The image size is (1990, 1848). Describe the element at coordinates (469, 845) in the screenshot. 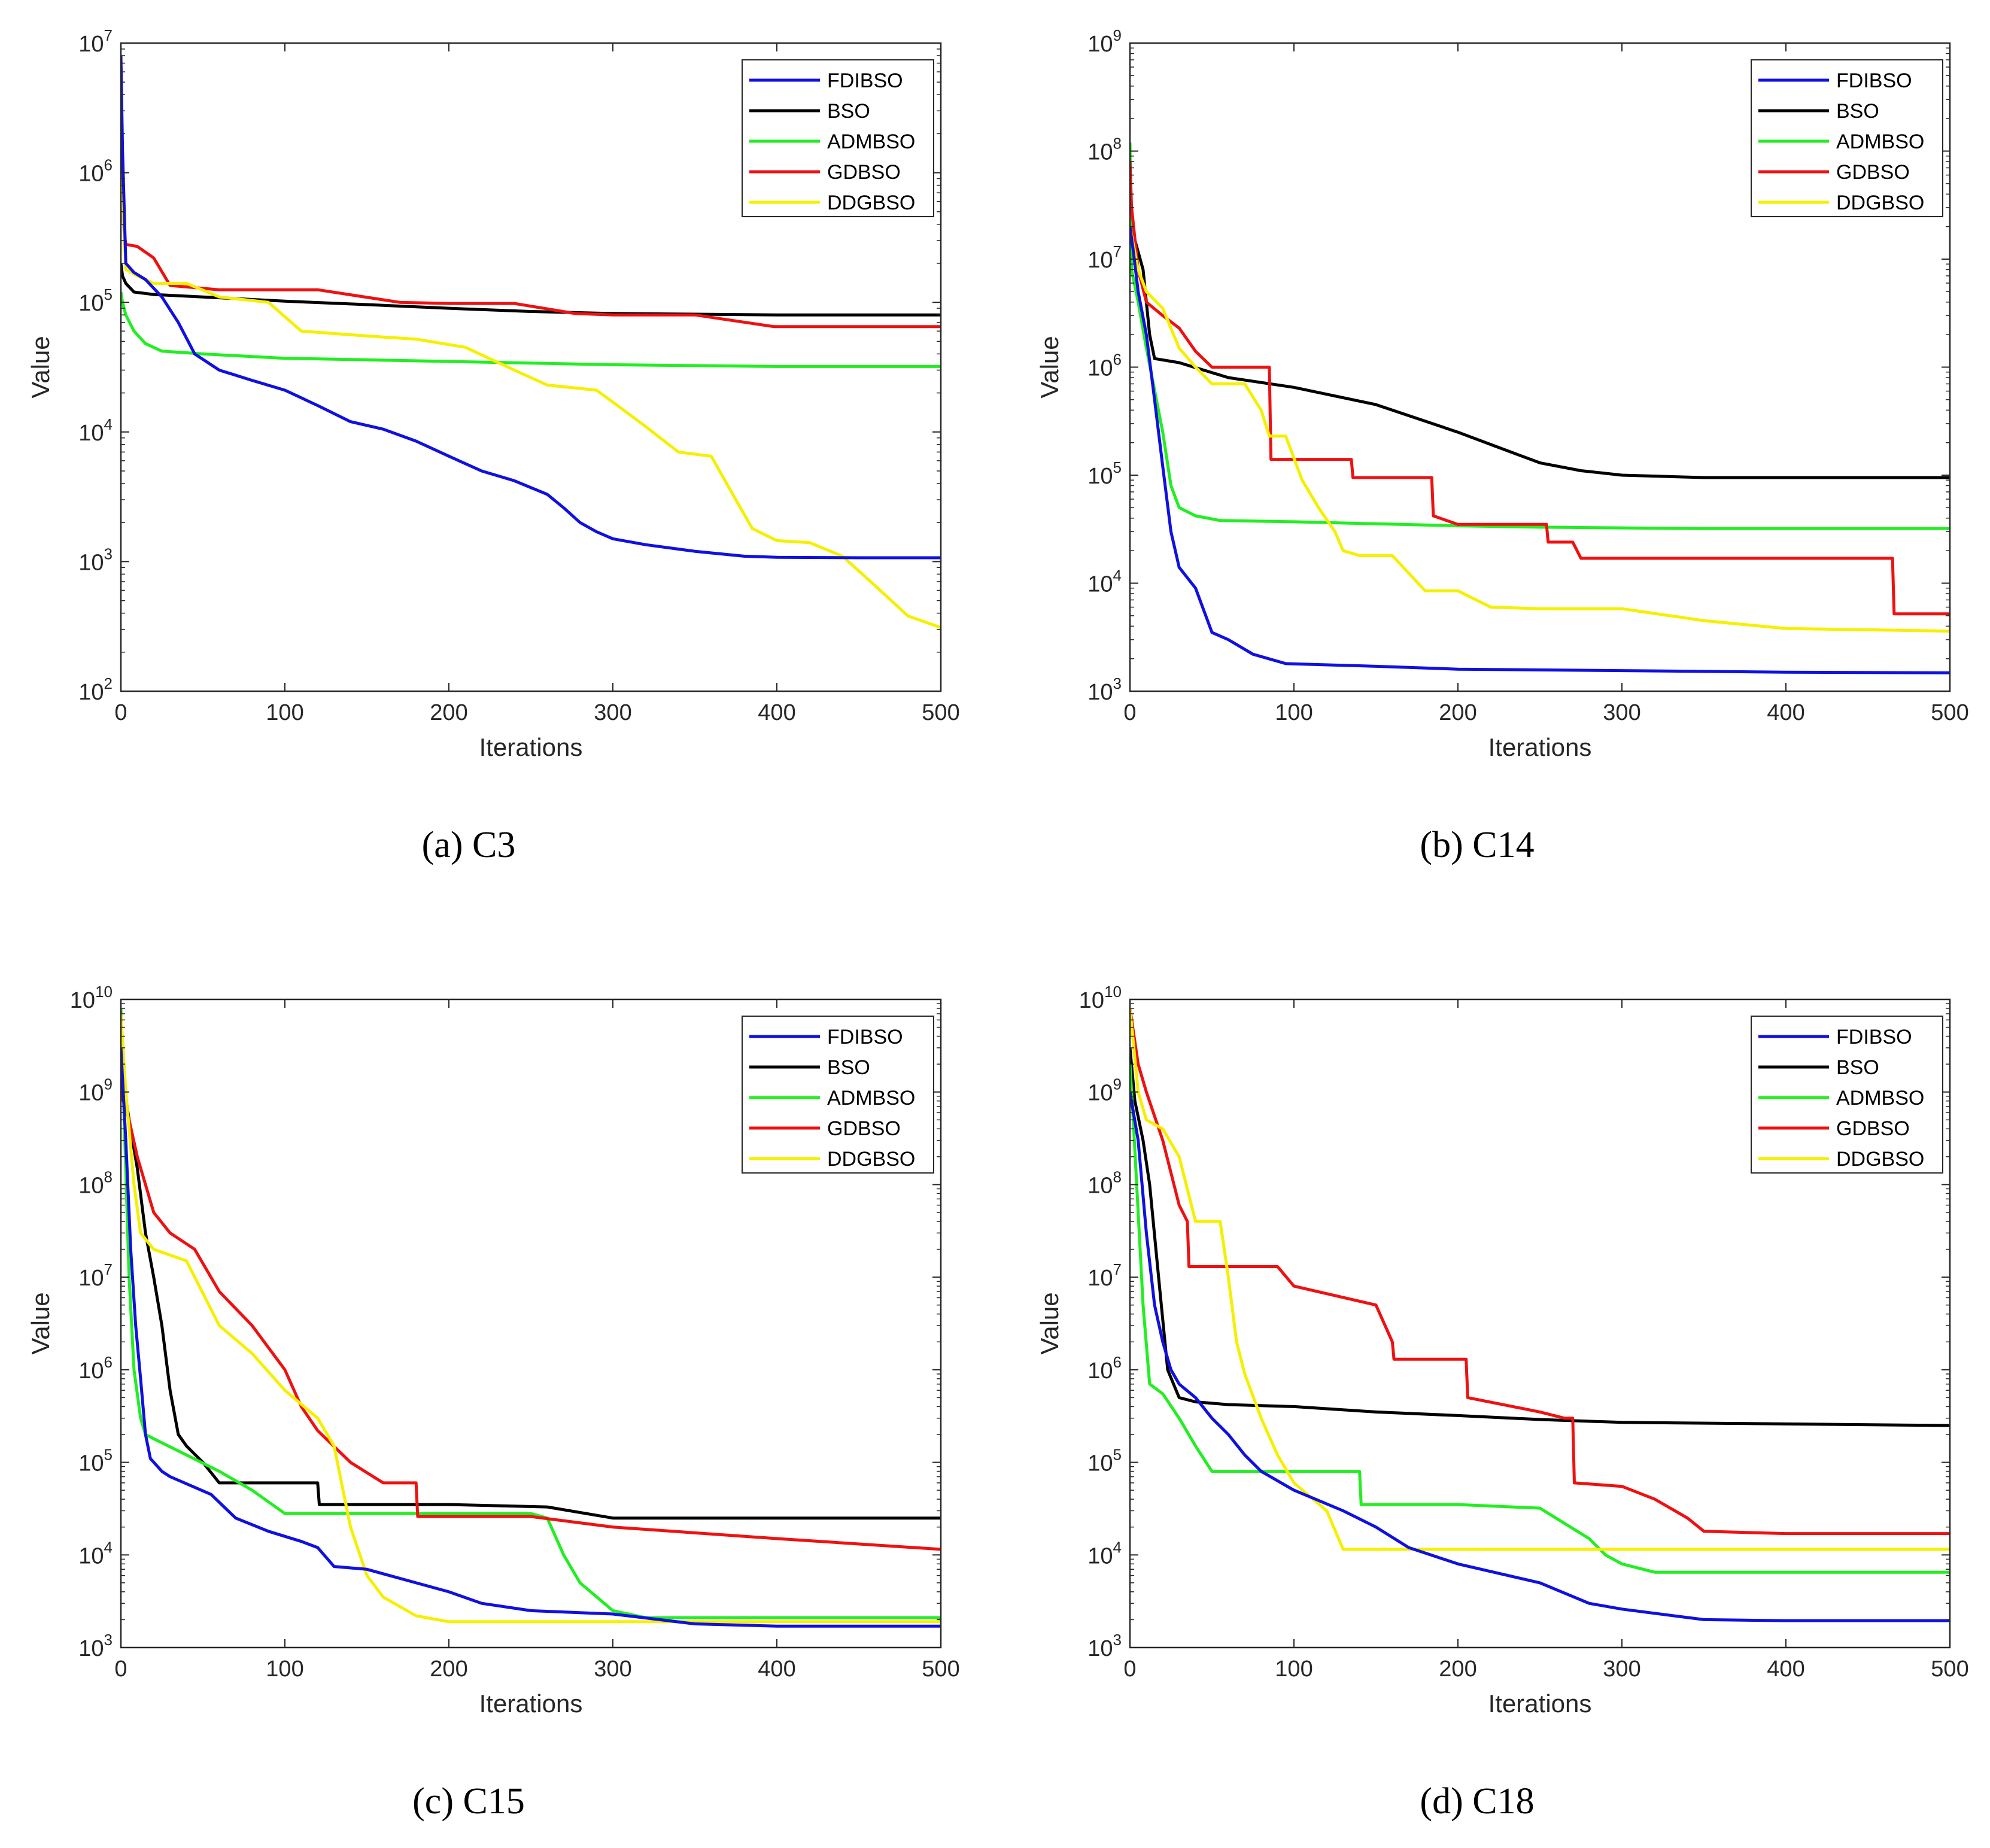

I see `panel-caption: (a) C3` at that location.